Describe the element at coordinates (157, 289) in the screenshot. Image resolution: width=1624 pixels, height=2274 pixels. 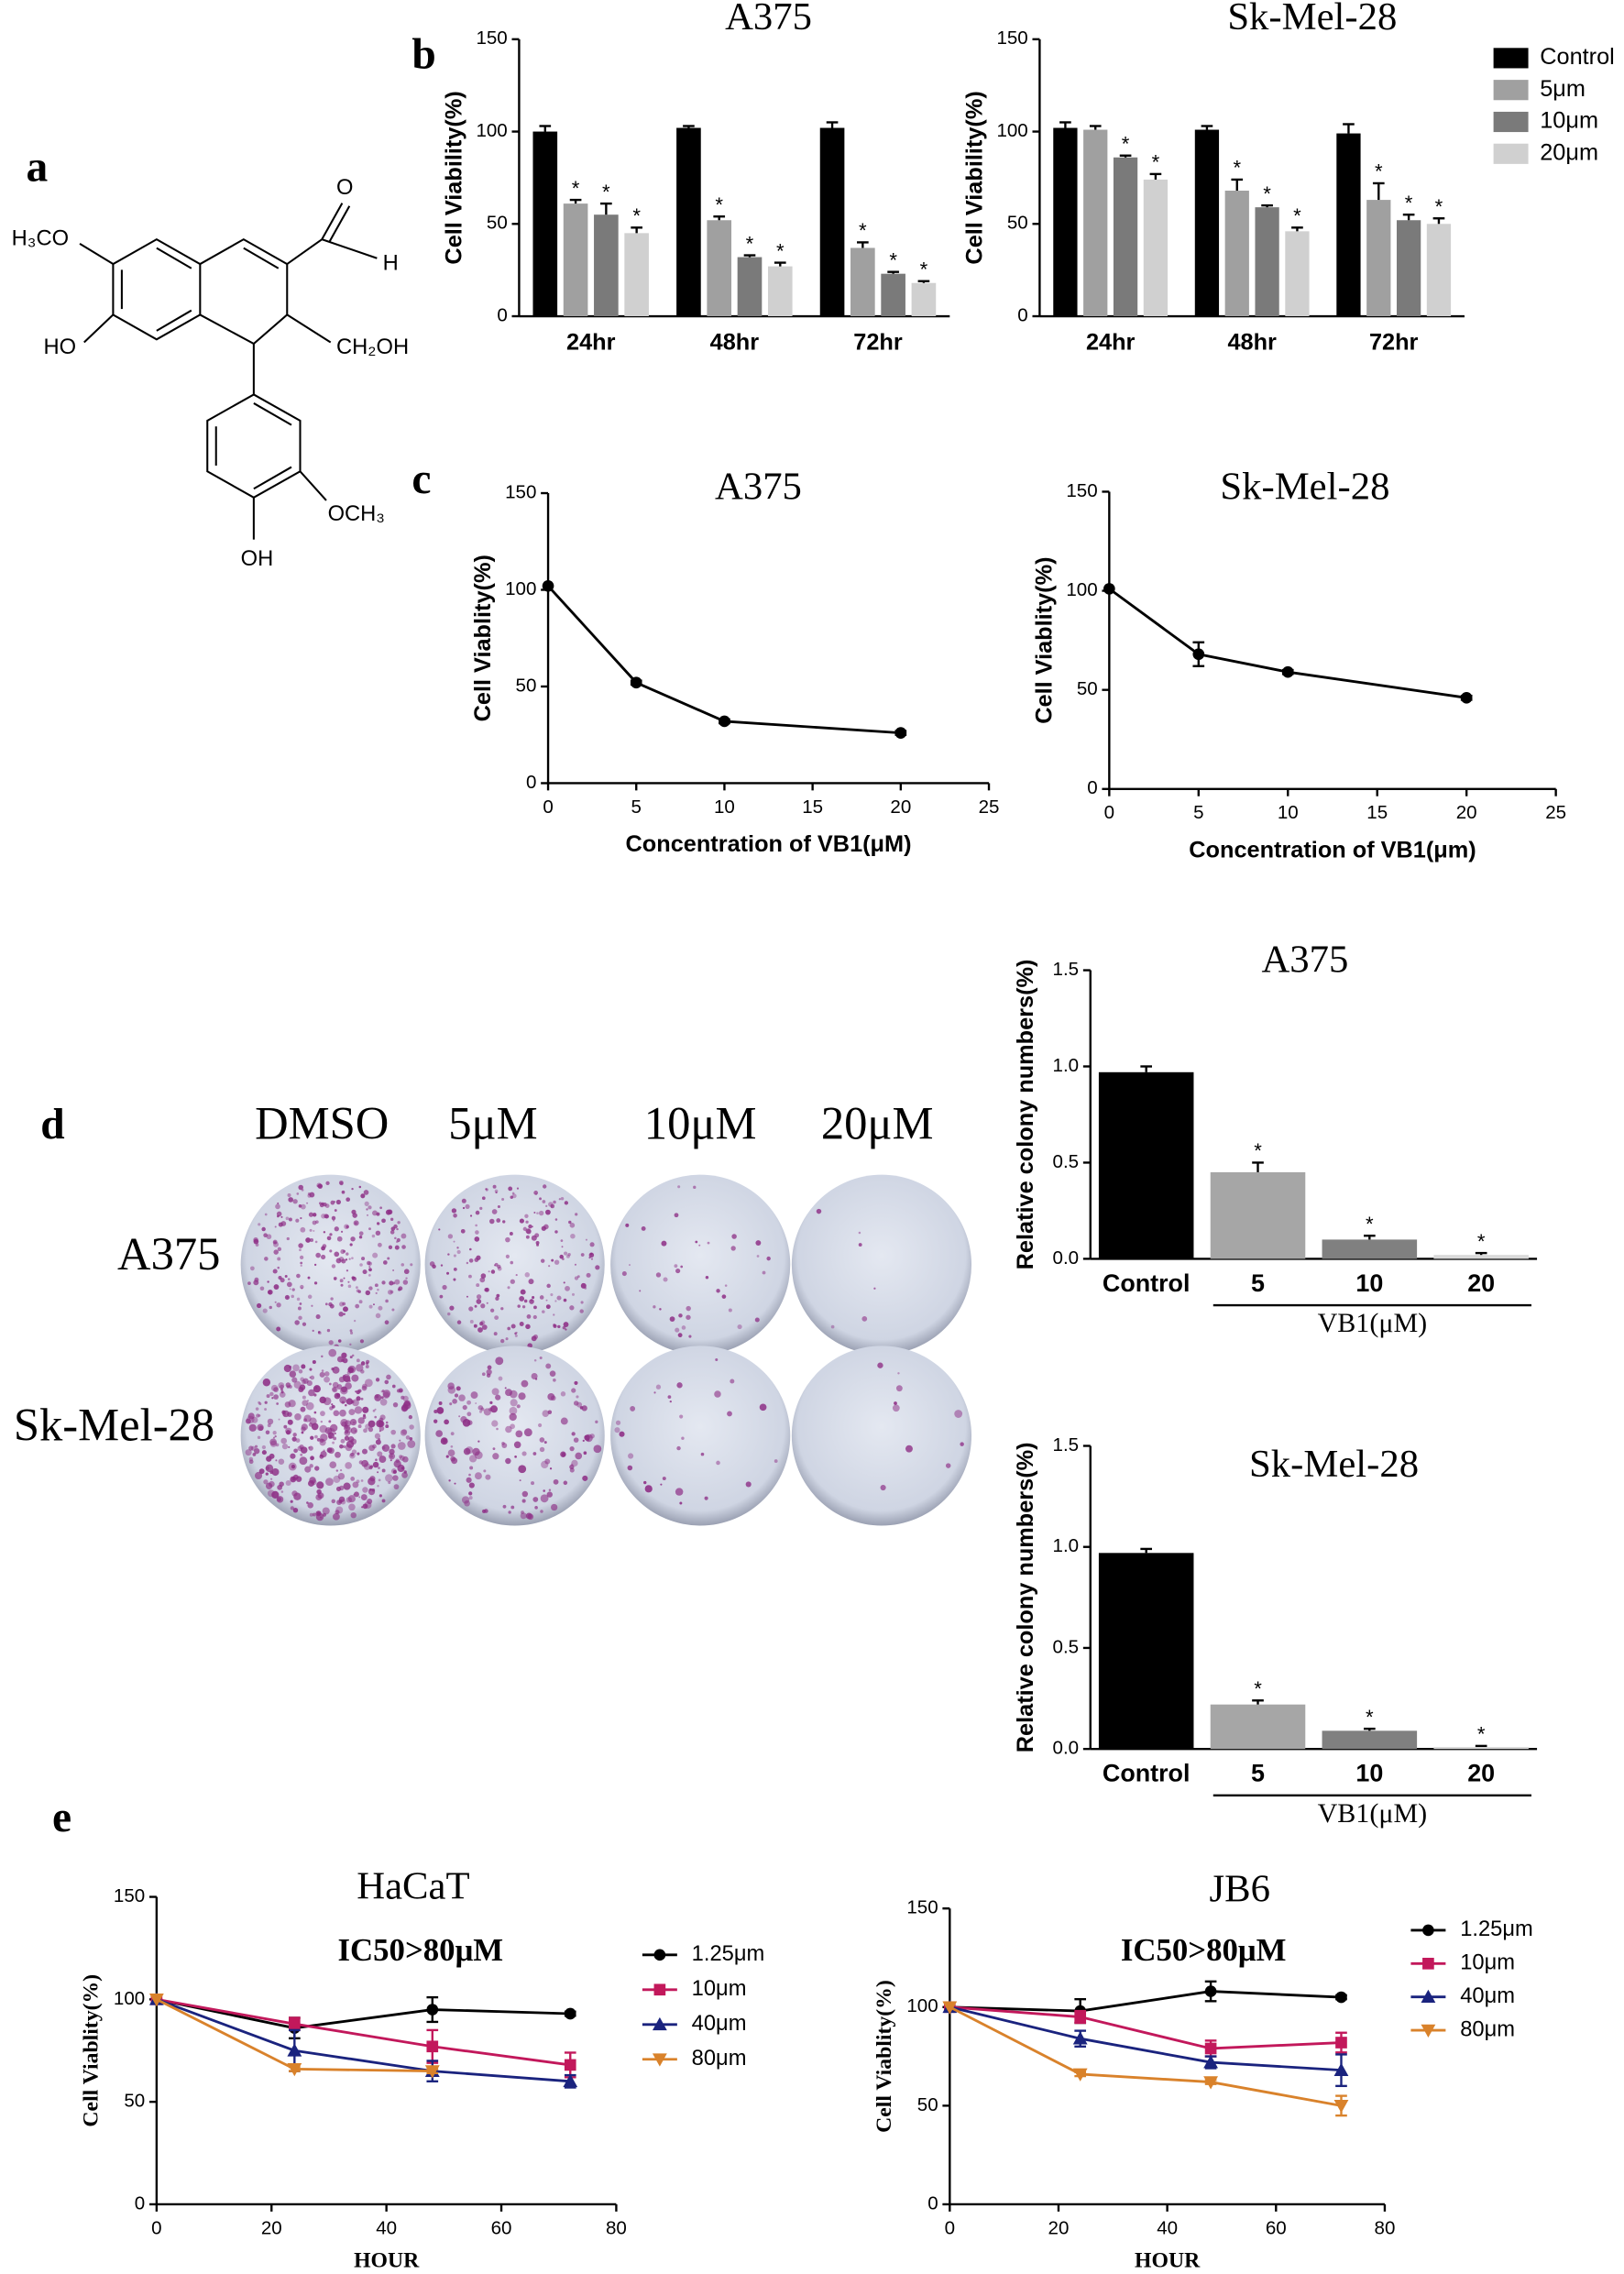
I see `ring` at that location.